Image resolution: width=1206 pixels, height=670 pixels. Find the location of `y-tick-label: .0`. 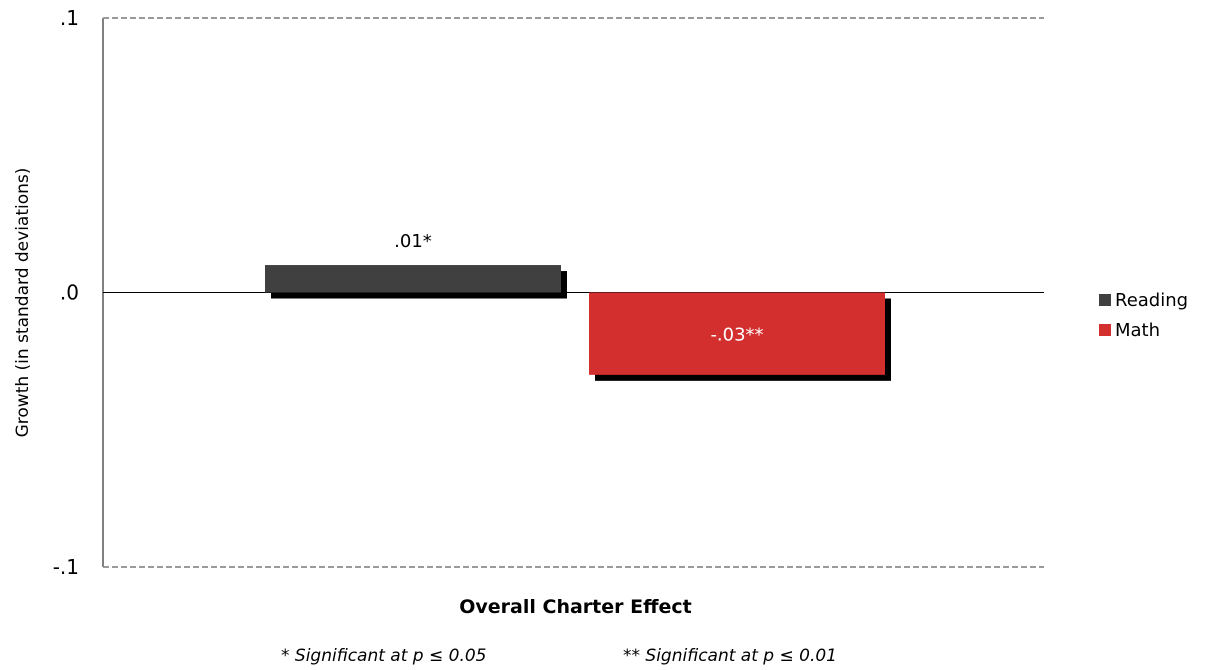

y-tick-label: .0 is located at coordinates (69, 293).